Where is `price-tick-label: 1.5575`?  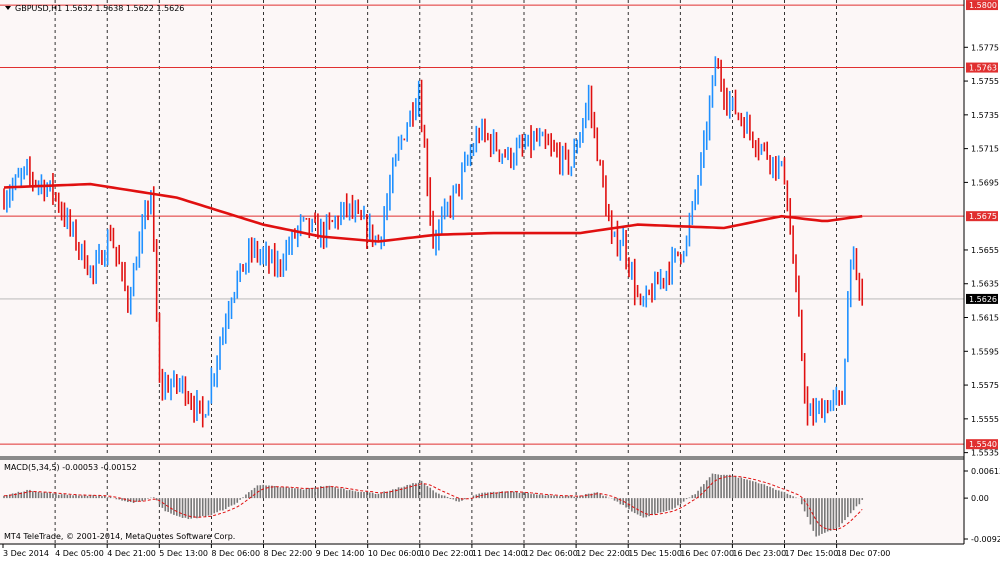
price-tick-label: 1.5575 is located at coordinates (985, 385).